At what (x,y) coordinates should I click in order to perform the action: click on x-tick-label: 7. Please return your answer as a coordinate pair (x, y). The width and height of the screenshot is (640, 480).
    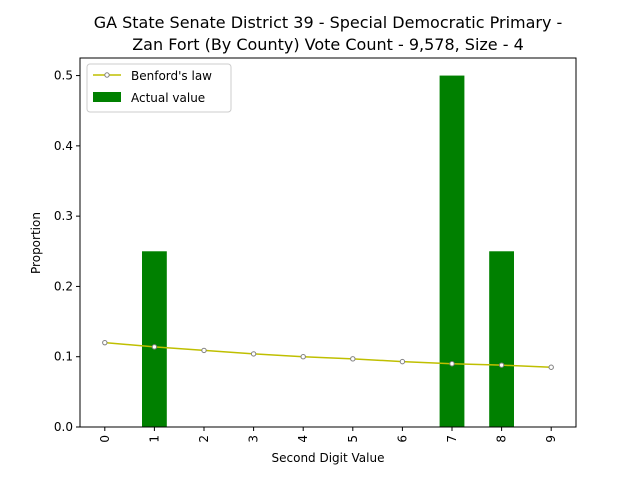
    Looking at the image, I should click on (452, 439).